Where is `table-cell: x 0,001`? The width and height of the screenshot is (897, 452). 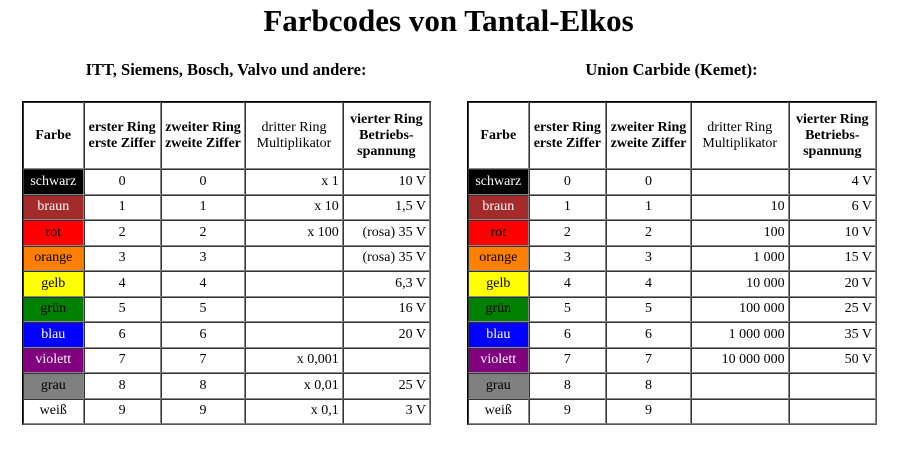 table-cell: x 0,001 is located at coordinates (294, 360).